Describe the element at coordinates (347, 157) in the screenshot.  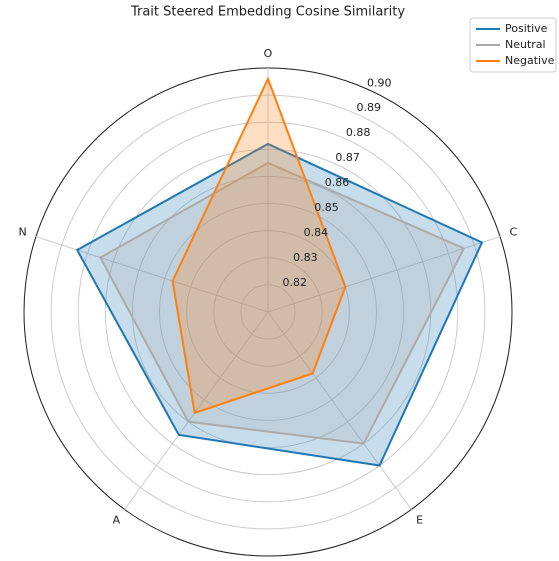
I see `r-tick-label: 0.87` at that location.